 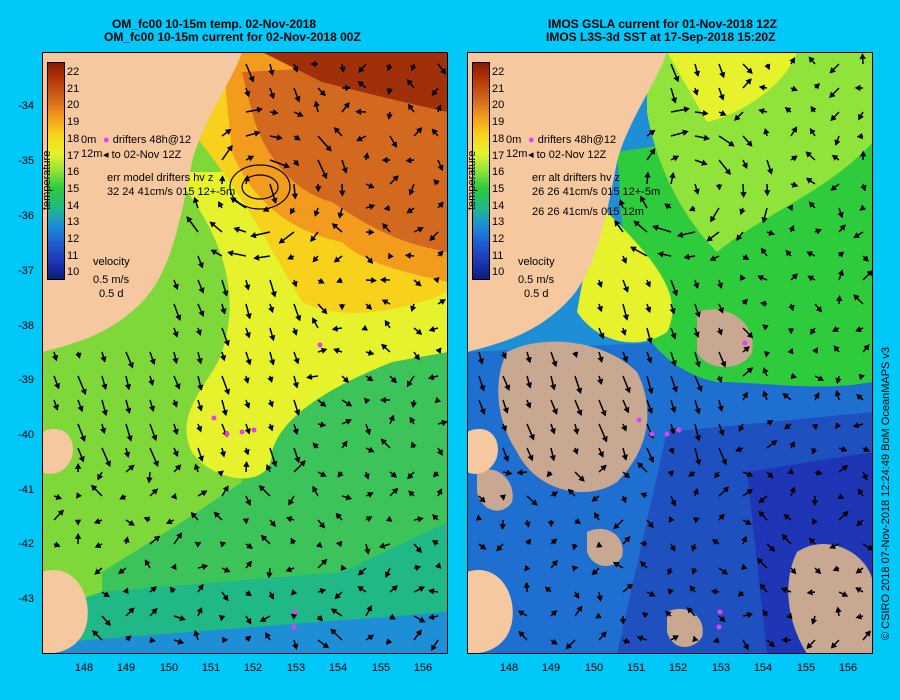 What do you see at coordinates (661, 37) in the screenshot?
I see `right-title-line2: IMOS L3S-3d SST at 17-Sep-2018 15:20Z` at bounding box center [661, 37].